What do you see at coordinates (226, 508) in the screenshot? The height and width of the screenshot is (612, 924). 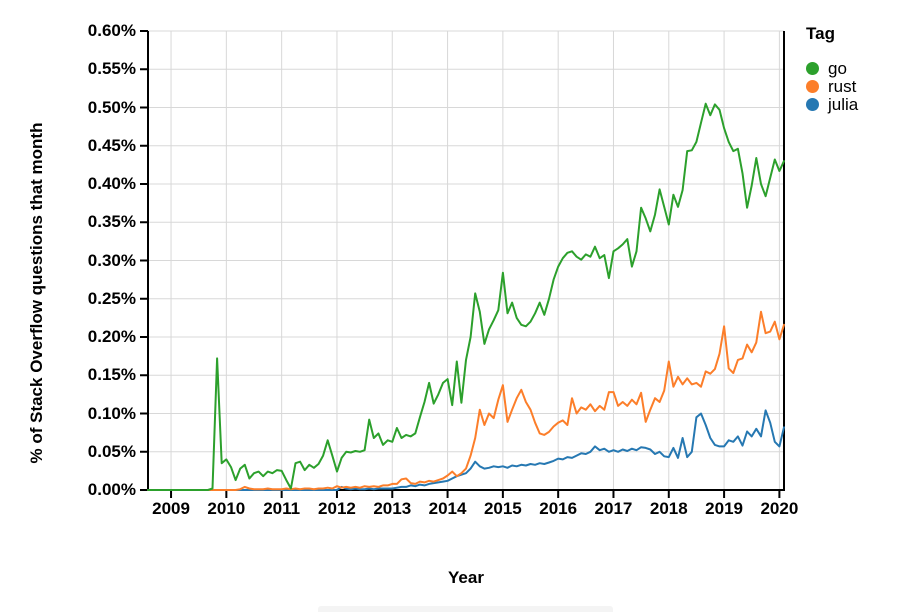 I see `x-tick-label: 2010` at bounding box center [226, 508].